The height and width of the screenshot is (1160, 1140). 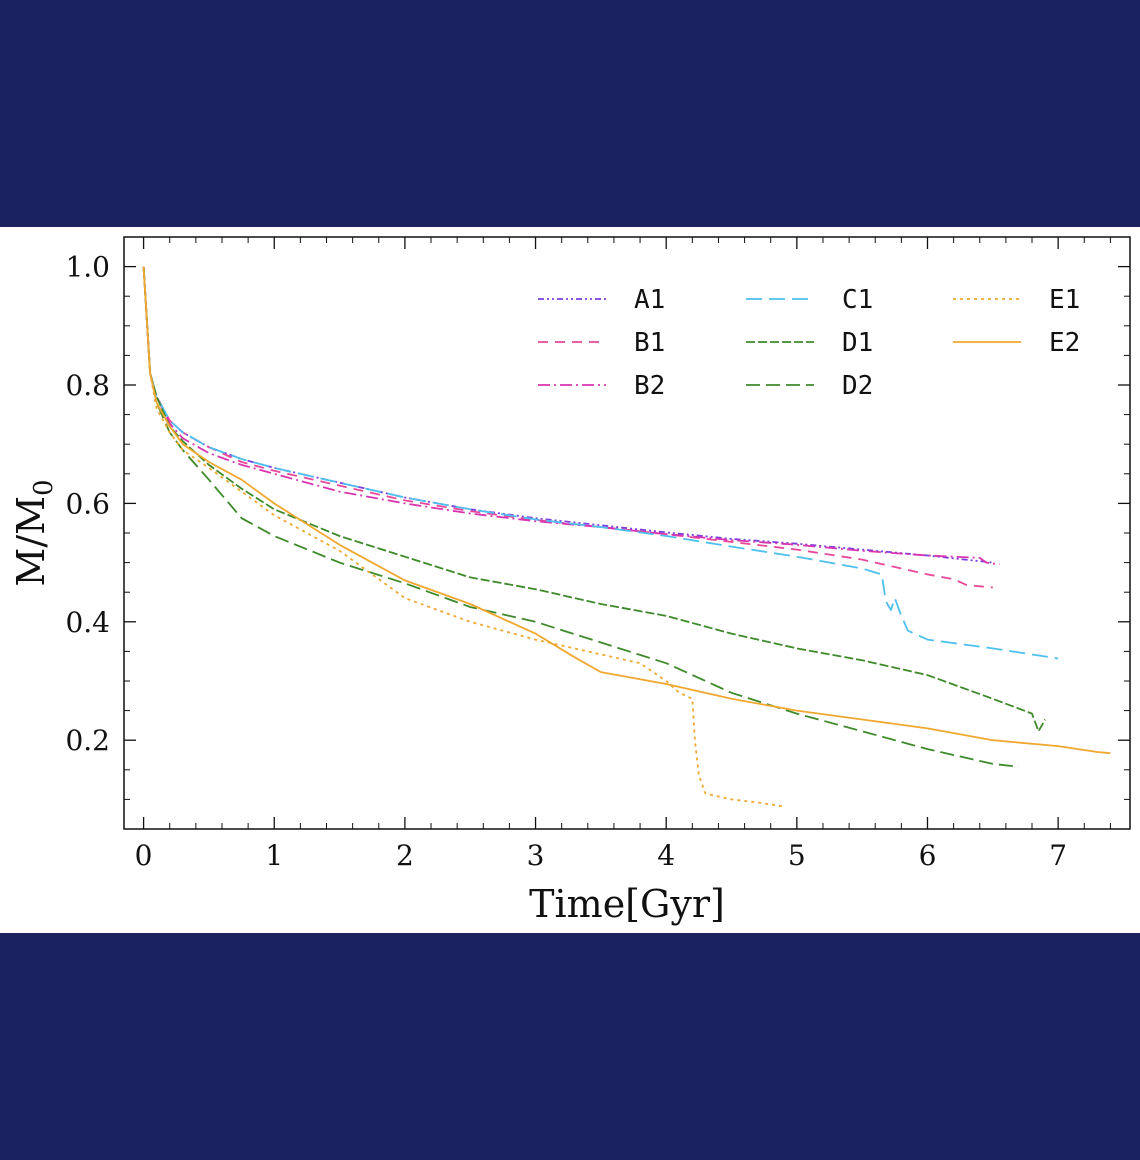 What do you see at coordinates (928, 855) in the screenshot?
I see `x-tick-label: 6` at bounding box center [928, 855].